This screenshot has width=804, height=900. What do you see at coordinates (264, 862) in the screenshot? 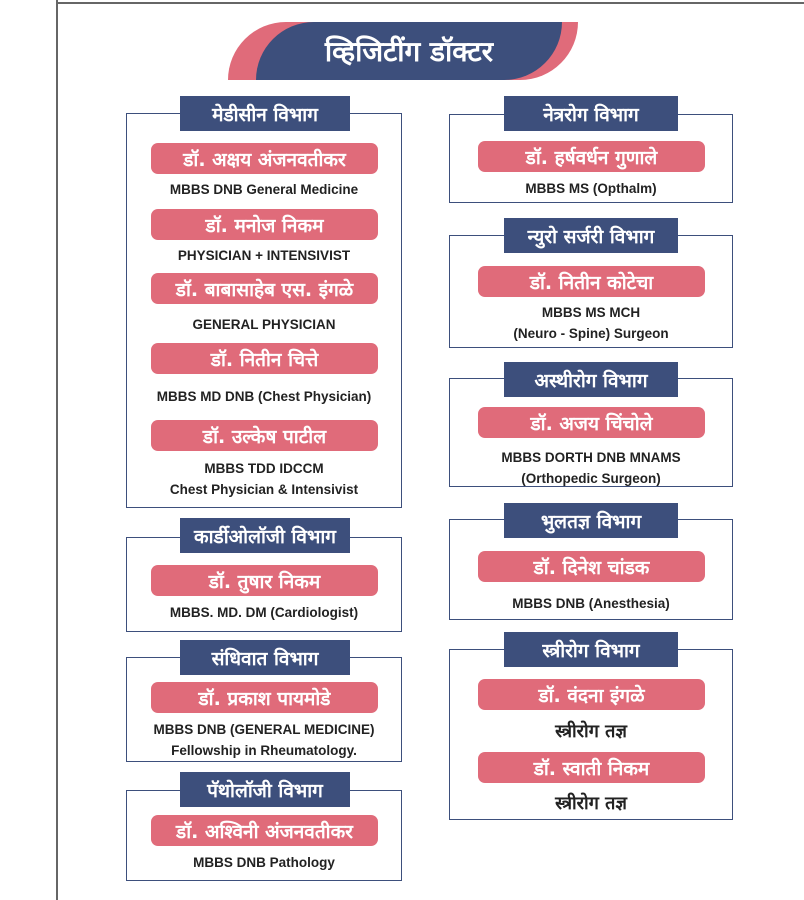
I see `doctor-qualification: MBBS DNB Pathology` at bounding box center [264, 862].